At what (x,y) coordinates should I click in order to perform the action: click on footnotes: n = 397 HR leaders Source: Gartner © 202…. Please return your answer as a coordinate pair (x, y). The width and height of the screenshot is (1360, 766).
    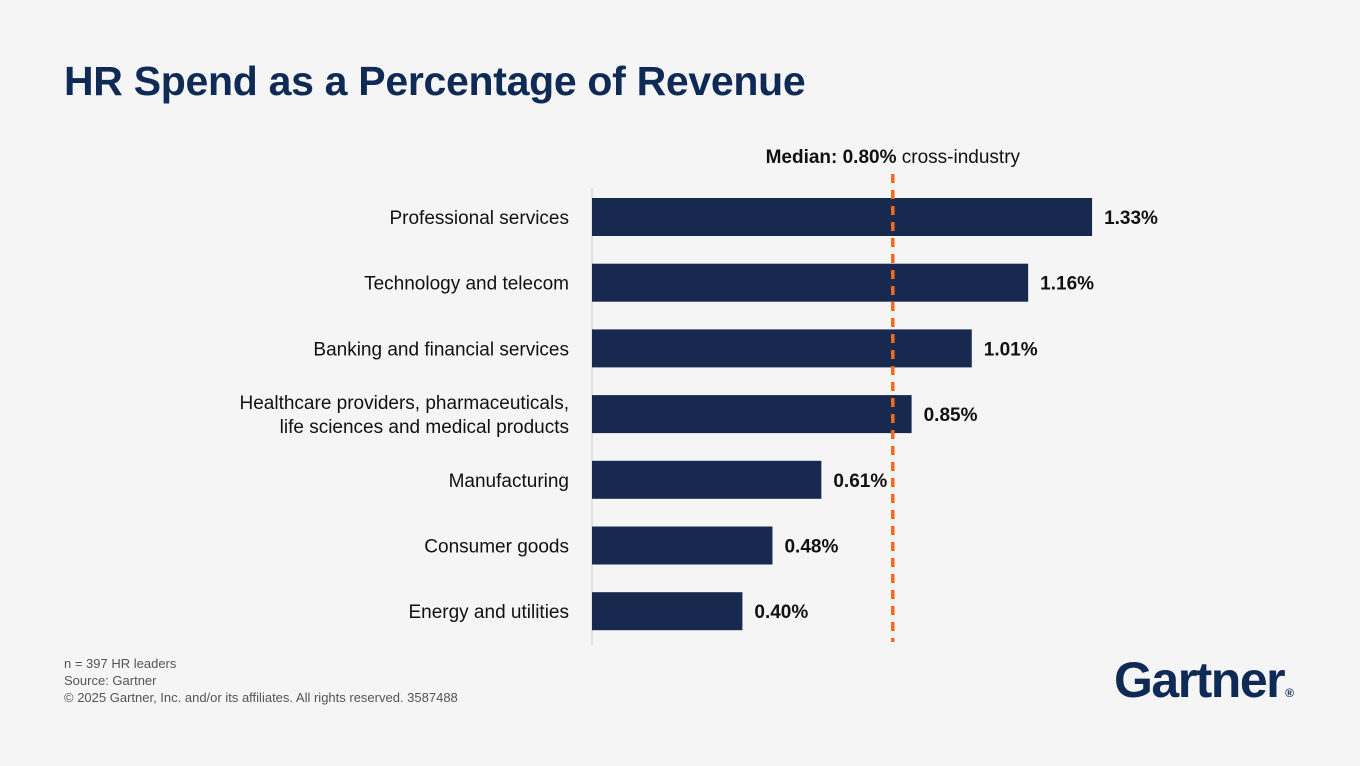
    Looking at the image, I should click on (261, 680).